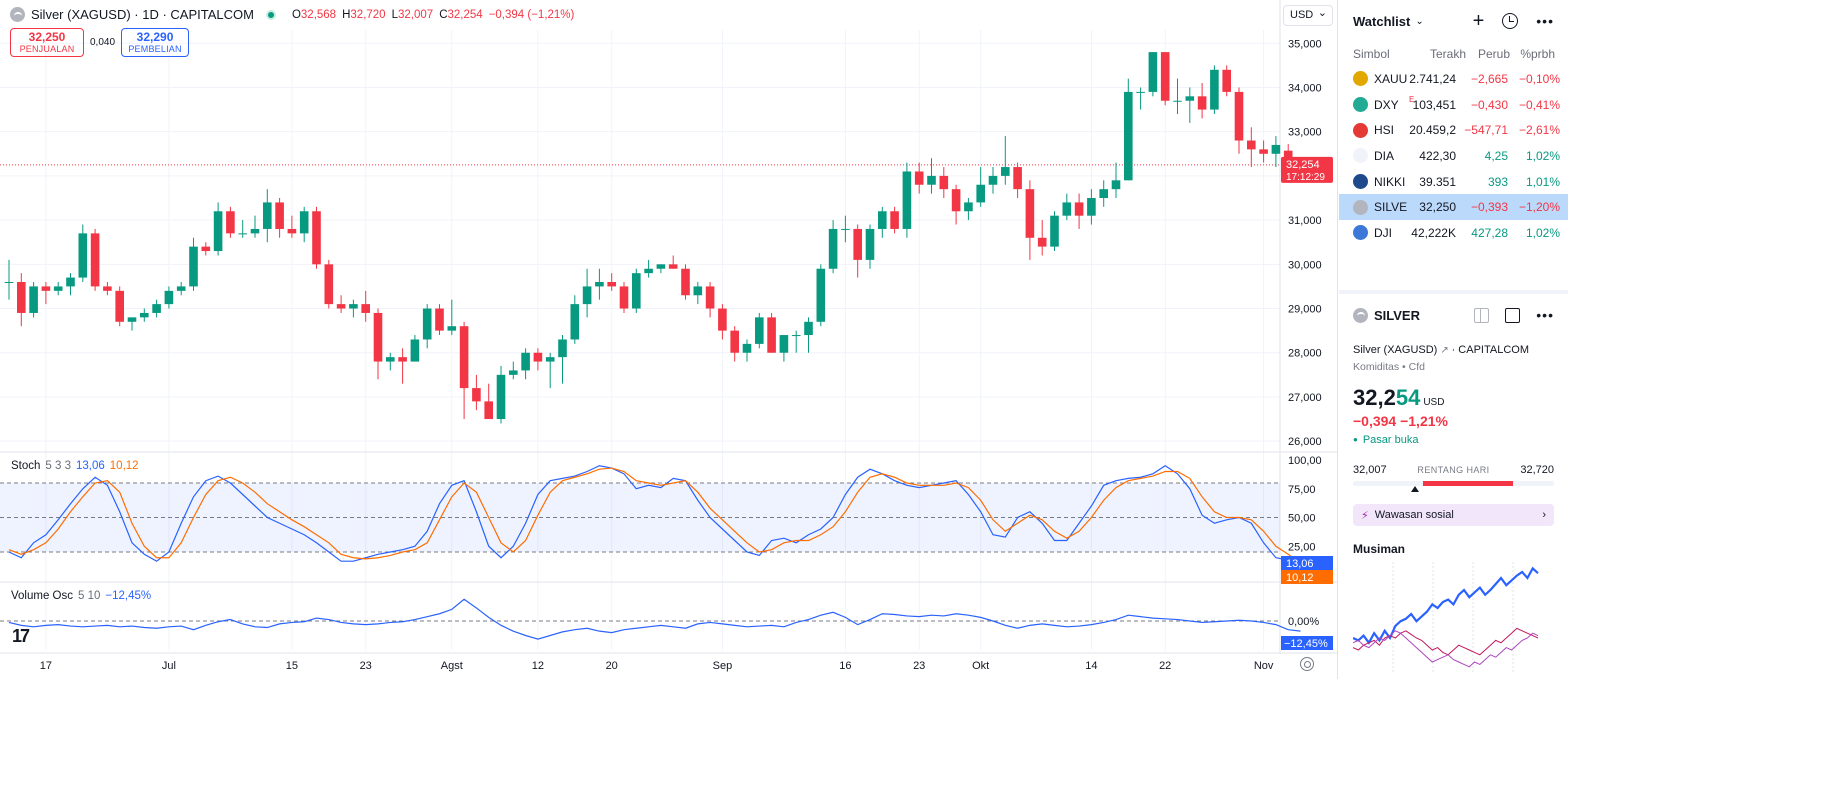 The height and width of the screenshot is (790, 1823). What do you see at coordinates (1091, 666) in the screenshot?
I see `time-tick-label: 14` at bounding box center [1091, 666].